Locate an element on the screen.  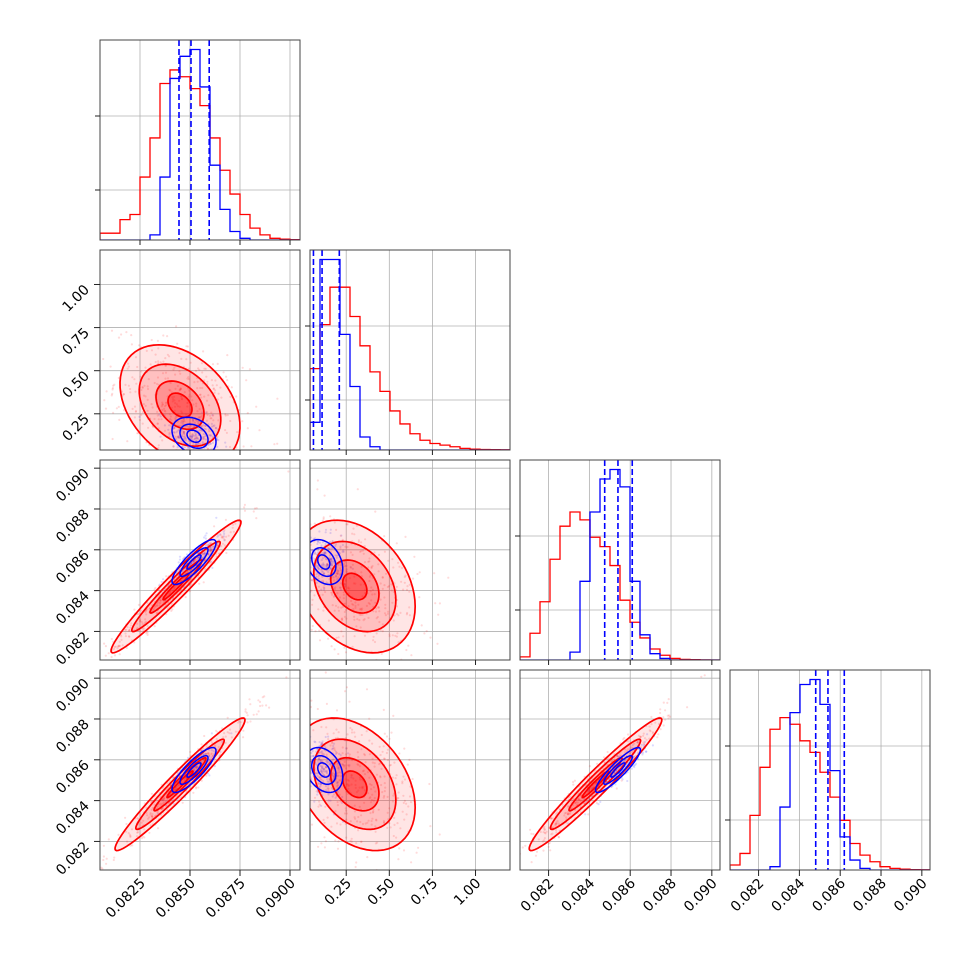
blue-contour is located at coordinates (194, 770).